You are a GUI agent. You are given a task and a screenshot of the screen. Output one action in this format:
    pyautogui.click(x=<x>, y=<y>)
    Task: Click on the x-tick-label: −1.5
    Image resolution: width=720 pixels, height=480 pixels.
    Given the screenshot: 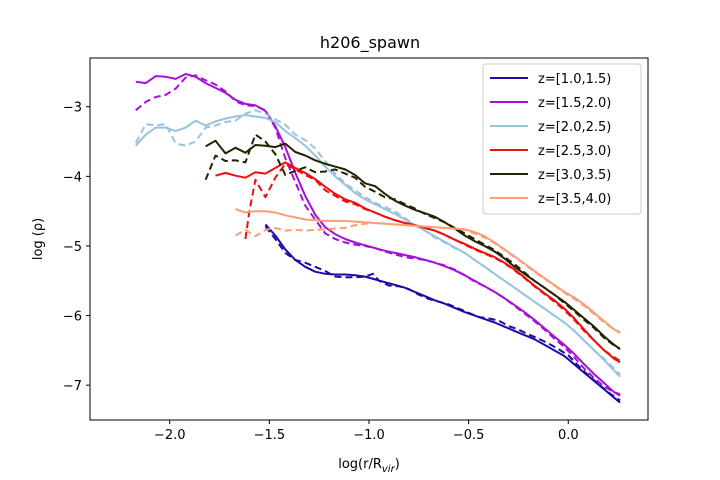 What is the action you would take?
    pyautogui.click(x=270, y=435)
    